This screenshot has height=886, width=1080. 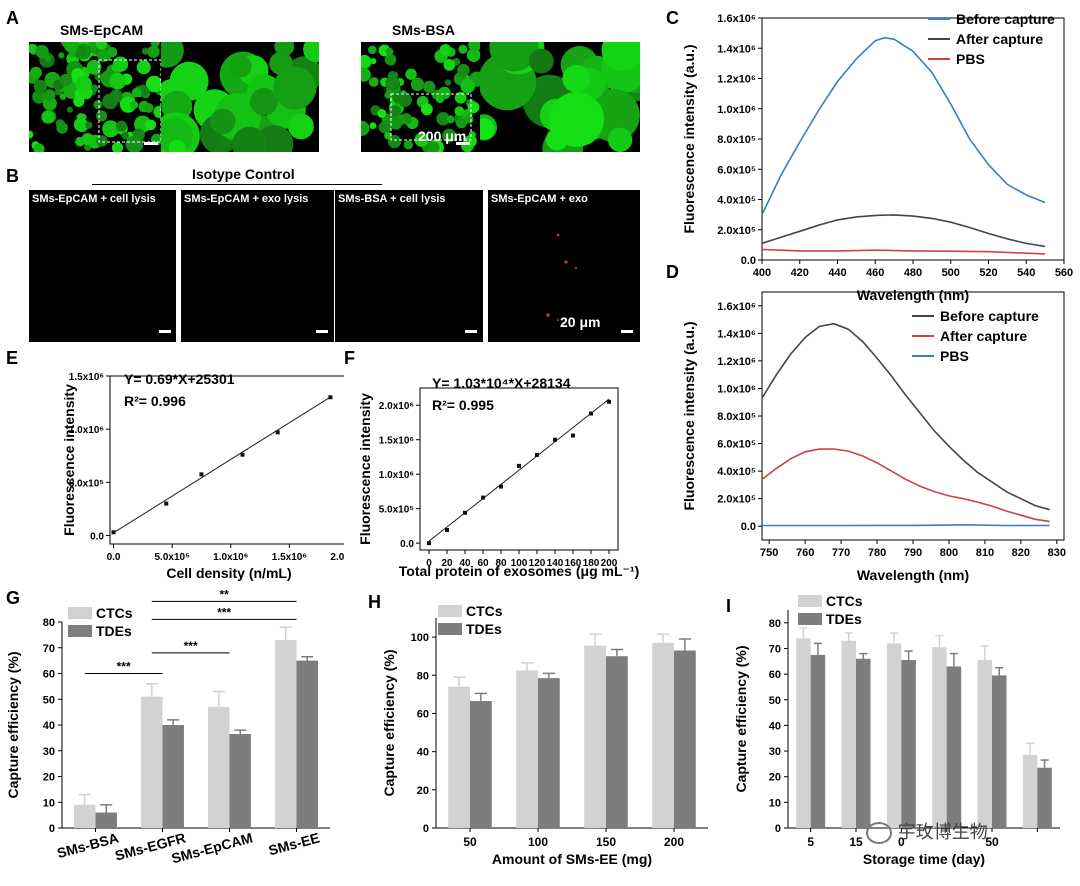 I want to click on y-tick-label: 30, so click(x=775, y=752).